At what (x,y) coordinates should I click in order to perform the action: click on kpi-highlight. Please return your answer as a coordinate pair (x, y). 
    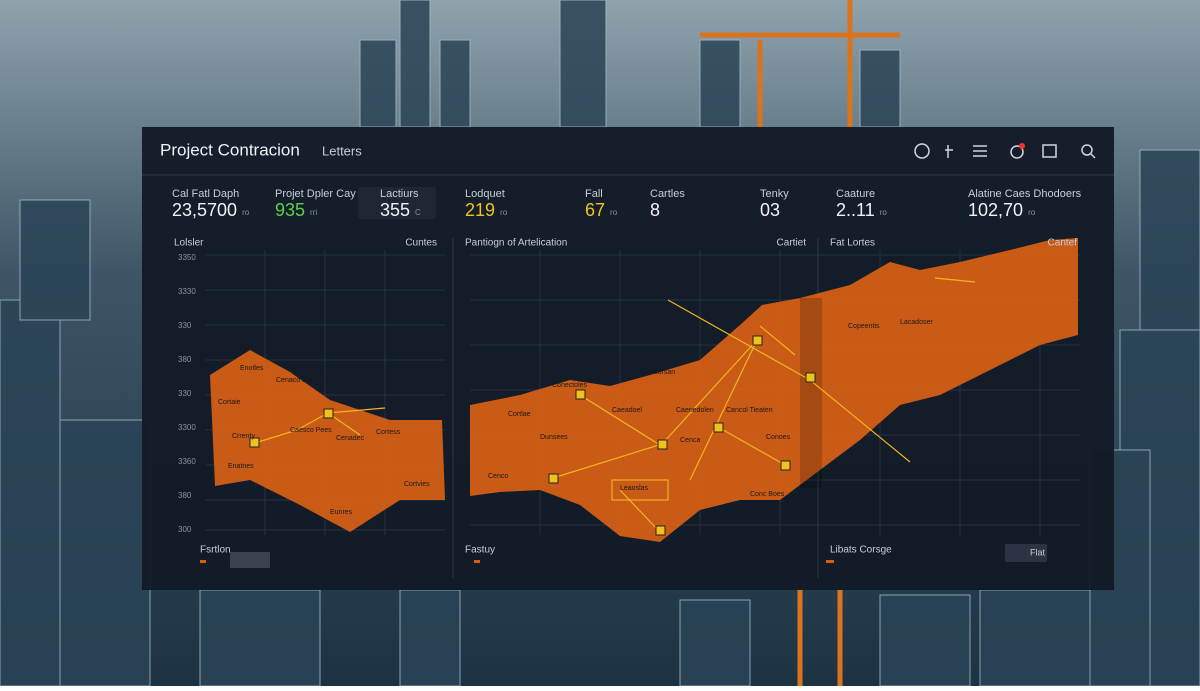
    Looking at the image, I should click on (397, 203).